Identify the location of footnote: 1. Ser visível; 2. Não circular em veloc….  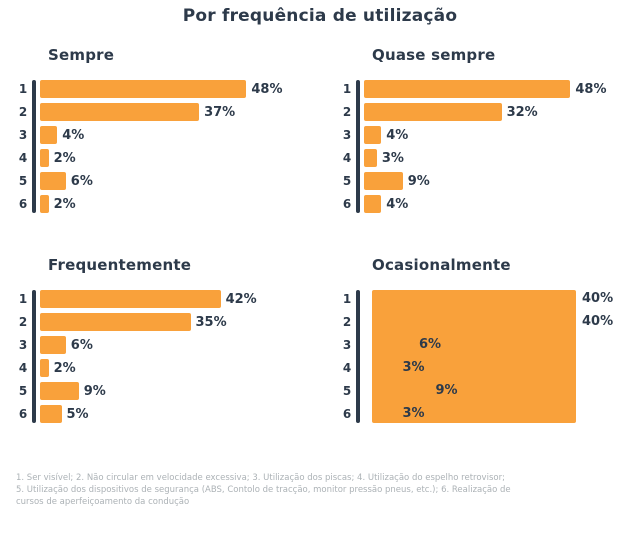
(318, 490).